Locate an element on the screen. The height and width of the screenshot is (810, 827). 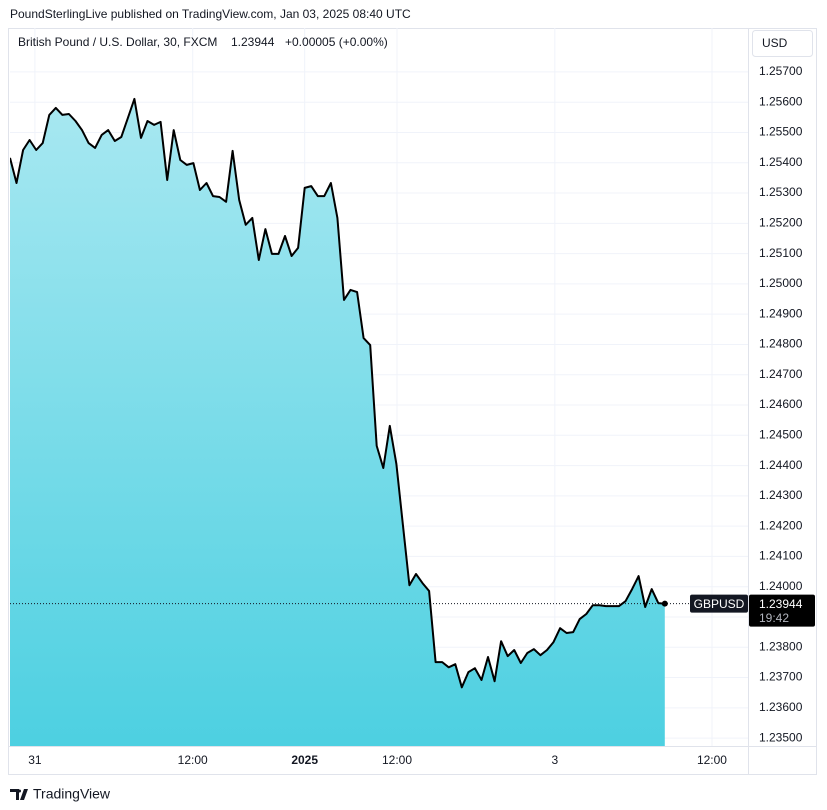
y-tick-label: 1.23500 is located at coordinates (781, 737).